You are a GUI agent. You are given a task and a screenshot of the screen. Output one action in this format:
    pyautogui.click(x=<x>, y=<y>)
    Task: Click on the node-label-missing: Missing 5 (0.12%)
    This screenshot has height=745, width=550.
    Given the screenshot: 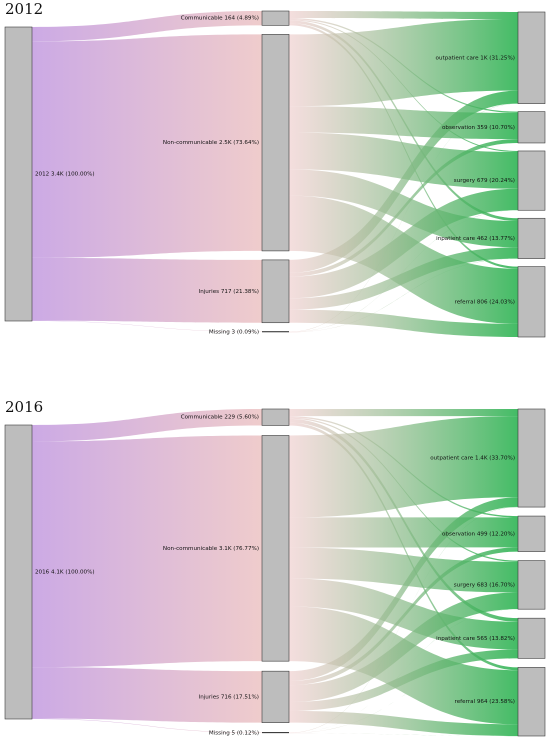 What is the action you would take?
    pyautogui.click(x=234, y=733)
    